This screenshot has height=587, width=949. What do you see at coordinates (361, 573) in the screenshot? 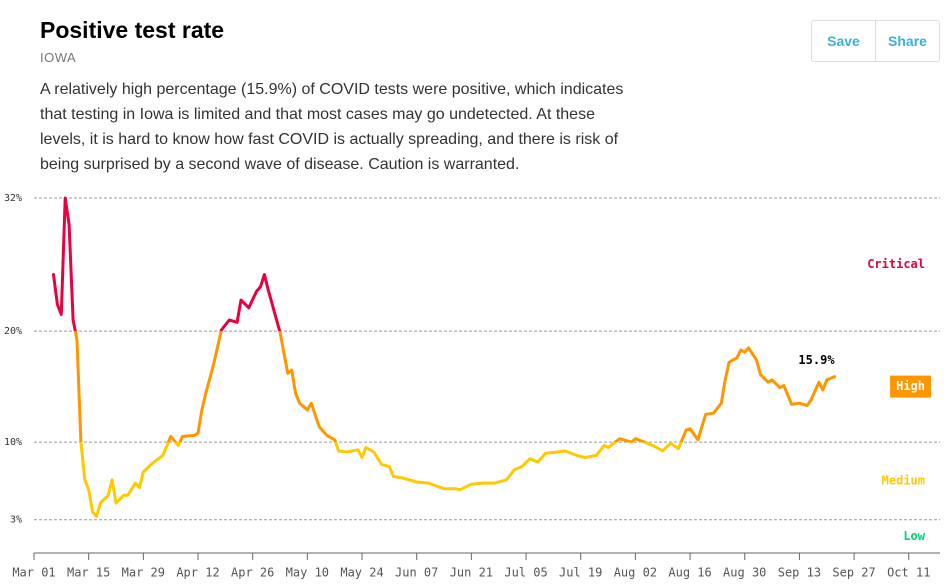
I see `x-tick-label: May 24` at bounding box center [361, 573].